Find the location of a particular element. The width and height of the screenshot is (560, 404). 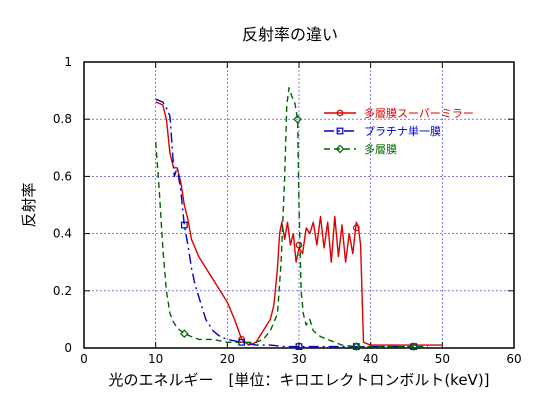

x-tick-label: 40 is located at coordinates (370, 359).